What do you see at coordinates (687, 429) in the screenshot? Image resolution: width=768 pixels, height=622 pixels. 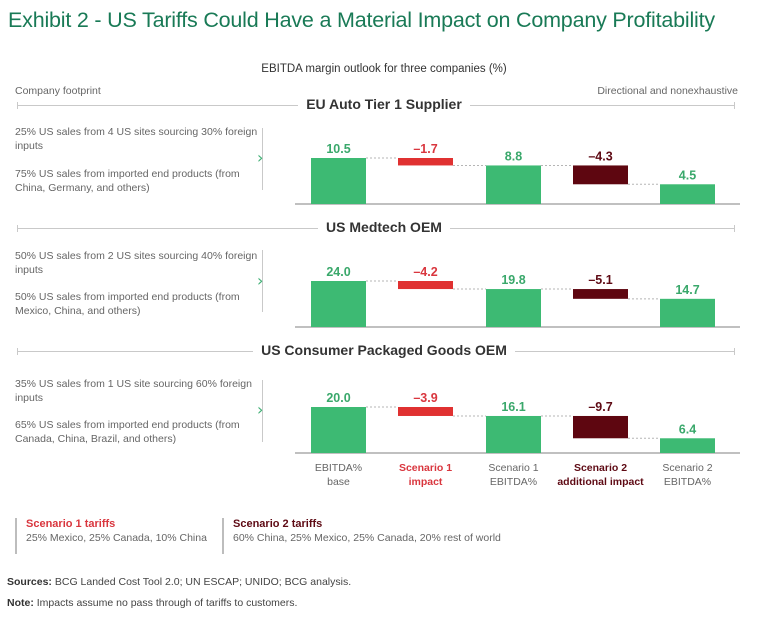 I see `data-label: 6.4` at bounding box center [687, 429].